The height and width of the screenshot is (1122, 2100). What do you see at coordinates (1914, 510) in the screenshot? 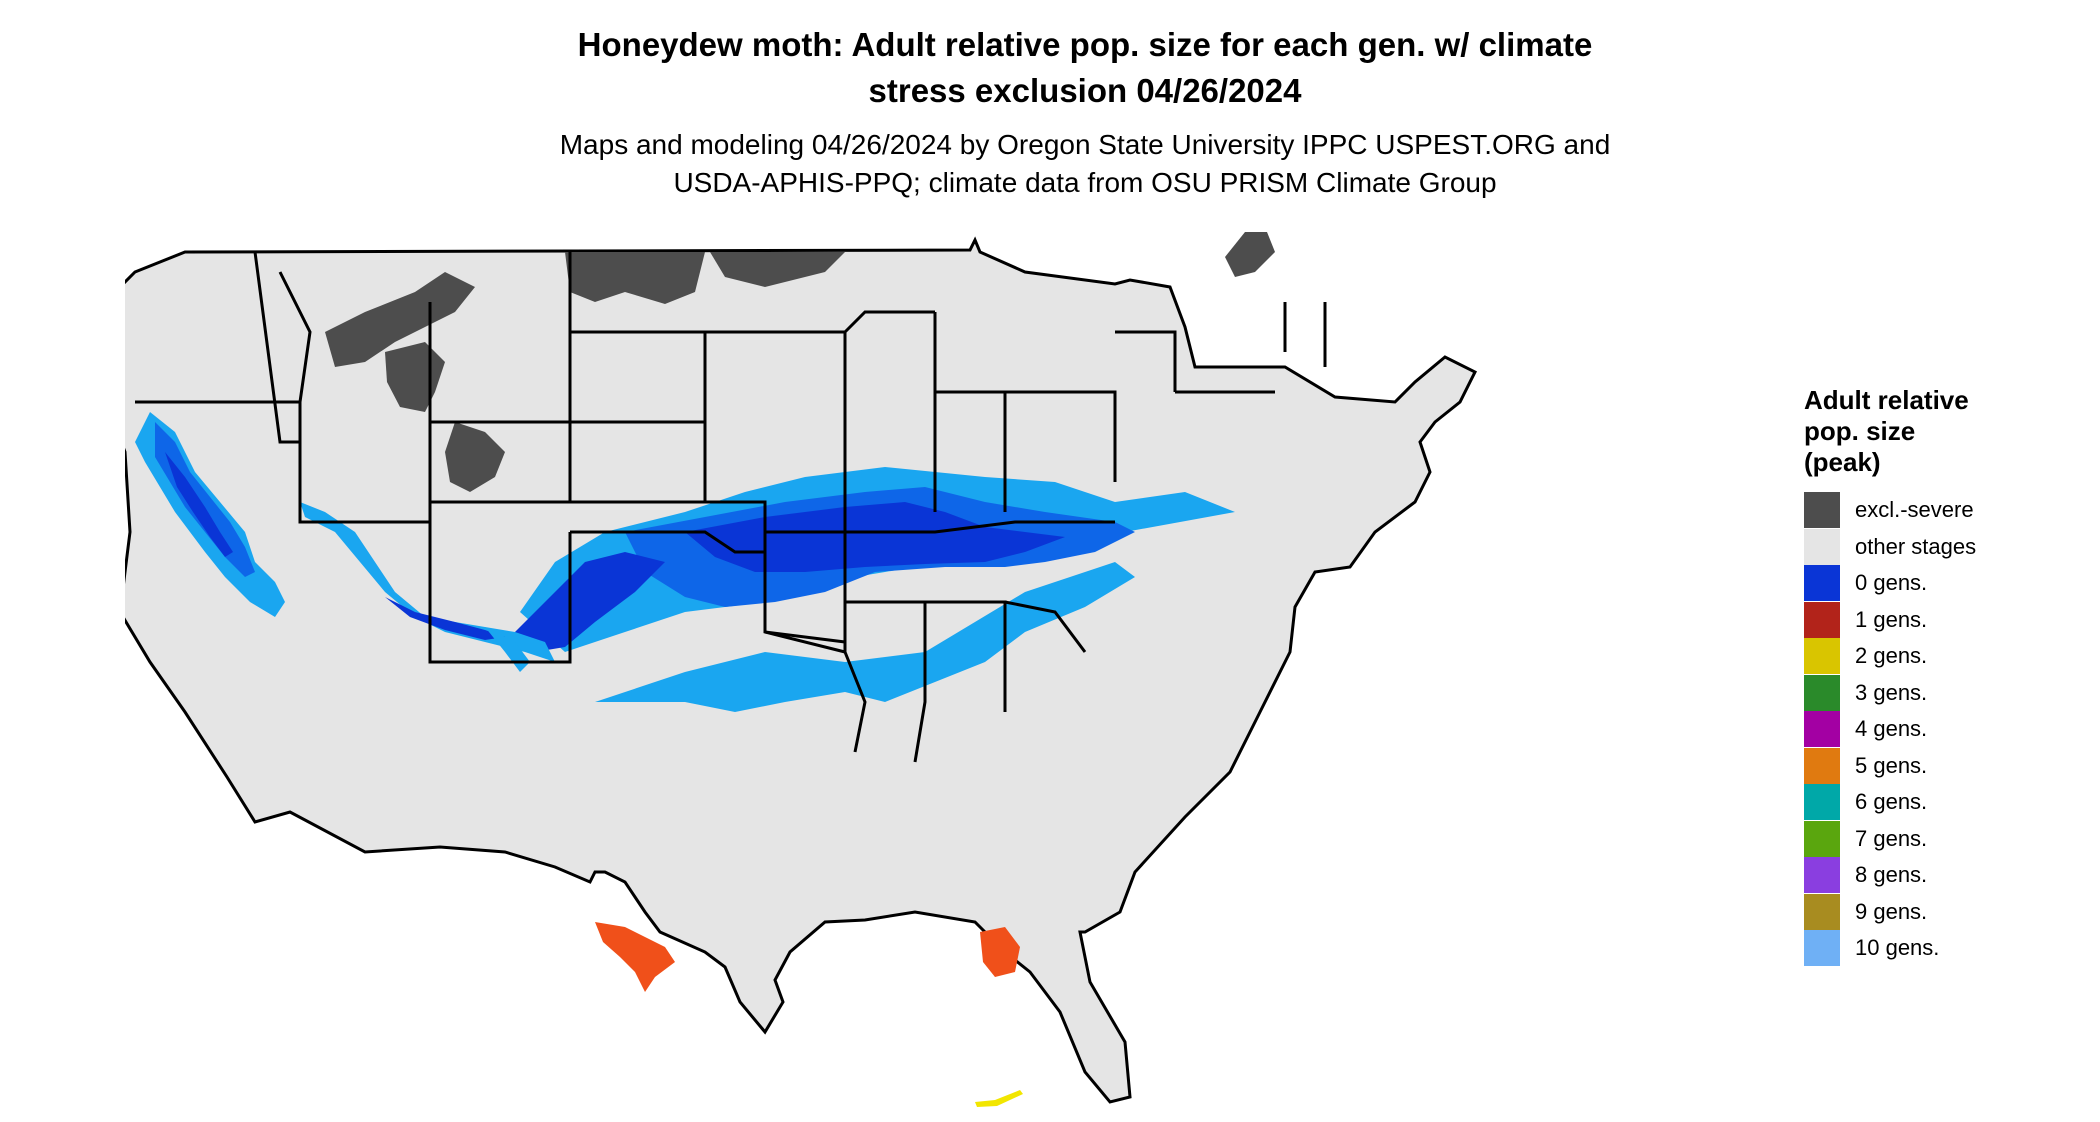
I see `legend-label: excl.-severe` at bounding box center [1914, 510].